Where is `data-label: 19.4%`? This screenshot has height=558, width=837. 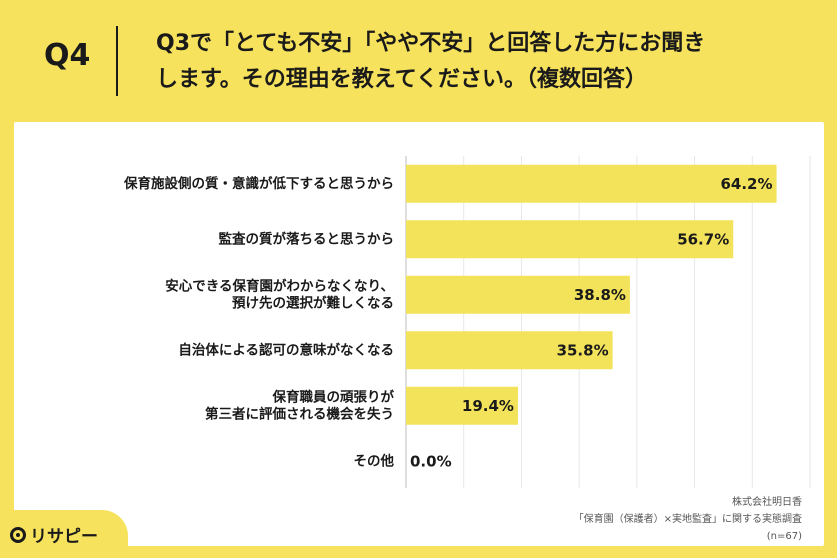
data-label: 19.4% is located at coordinates (488, 406).